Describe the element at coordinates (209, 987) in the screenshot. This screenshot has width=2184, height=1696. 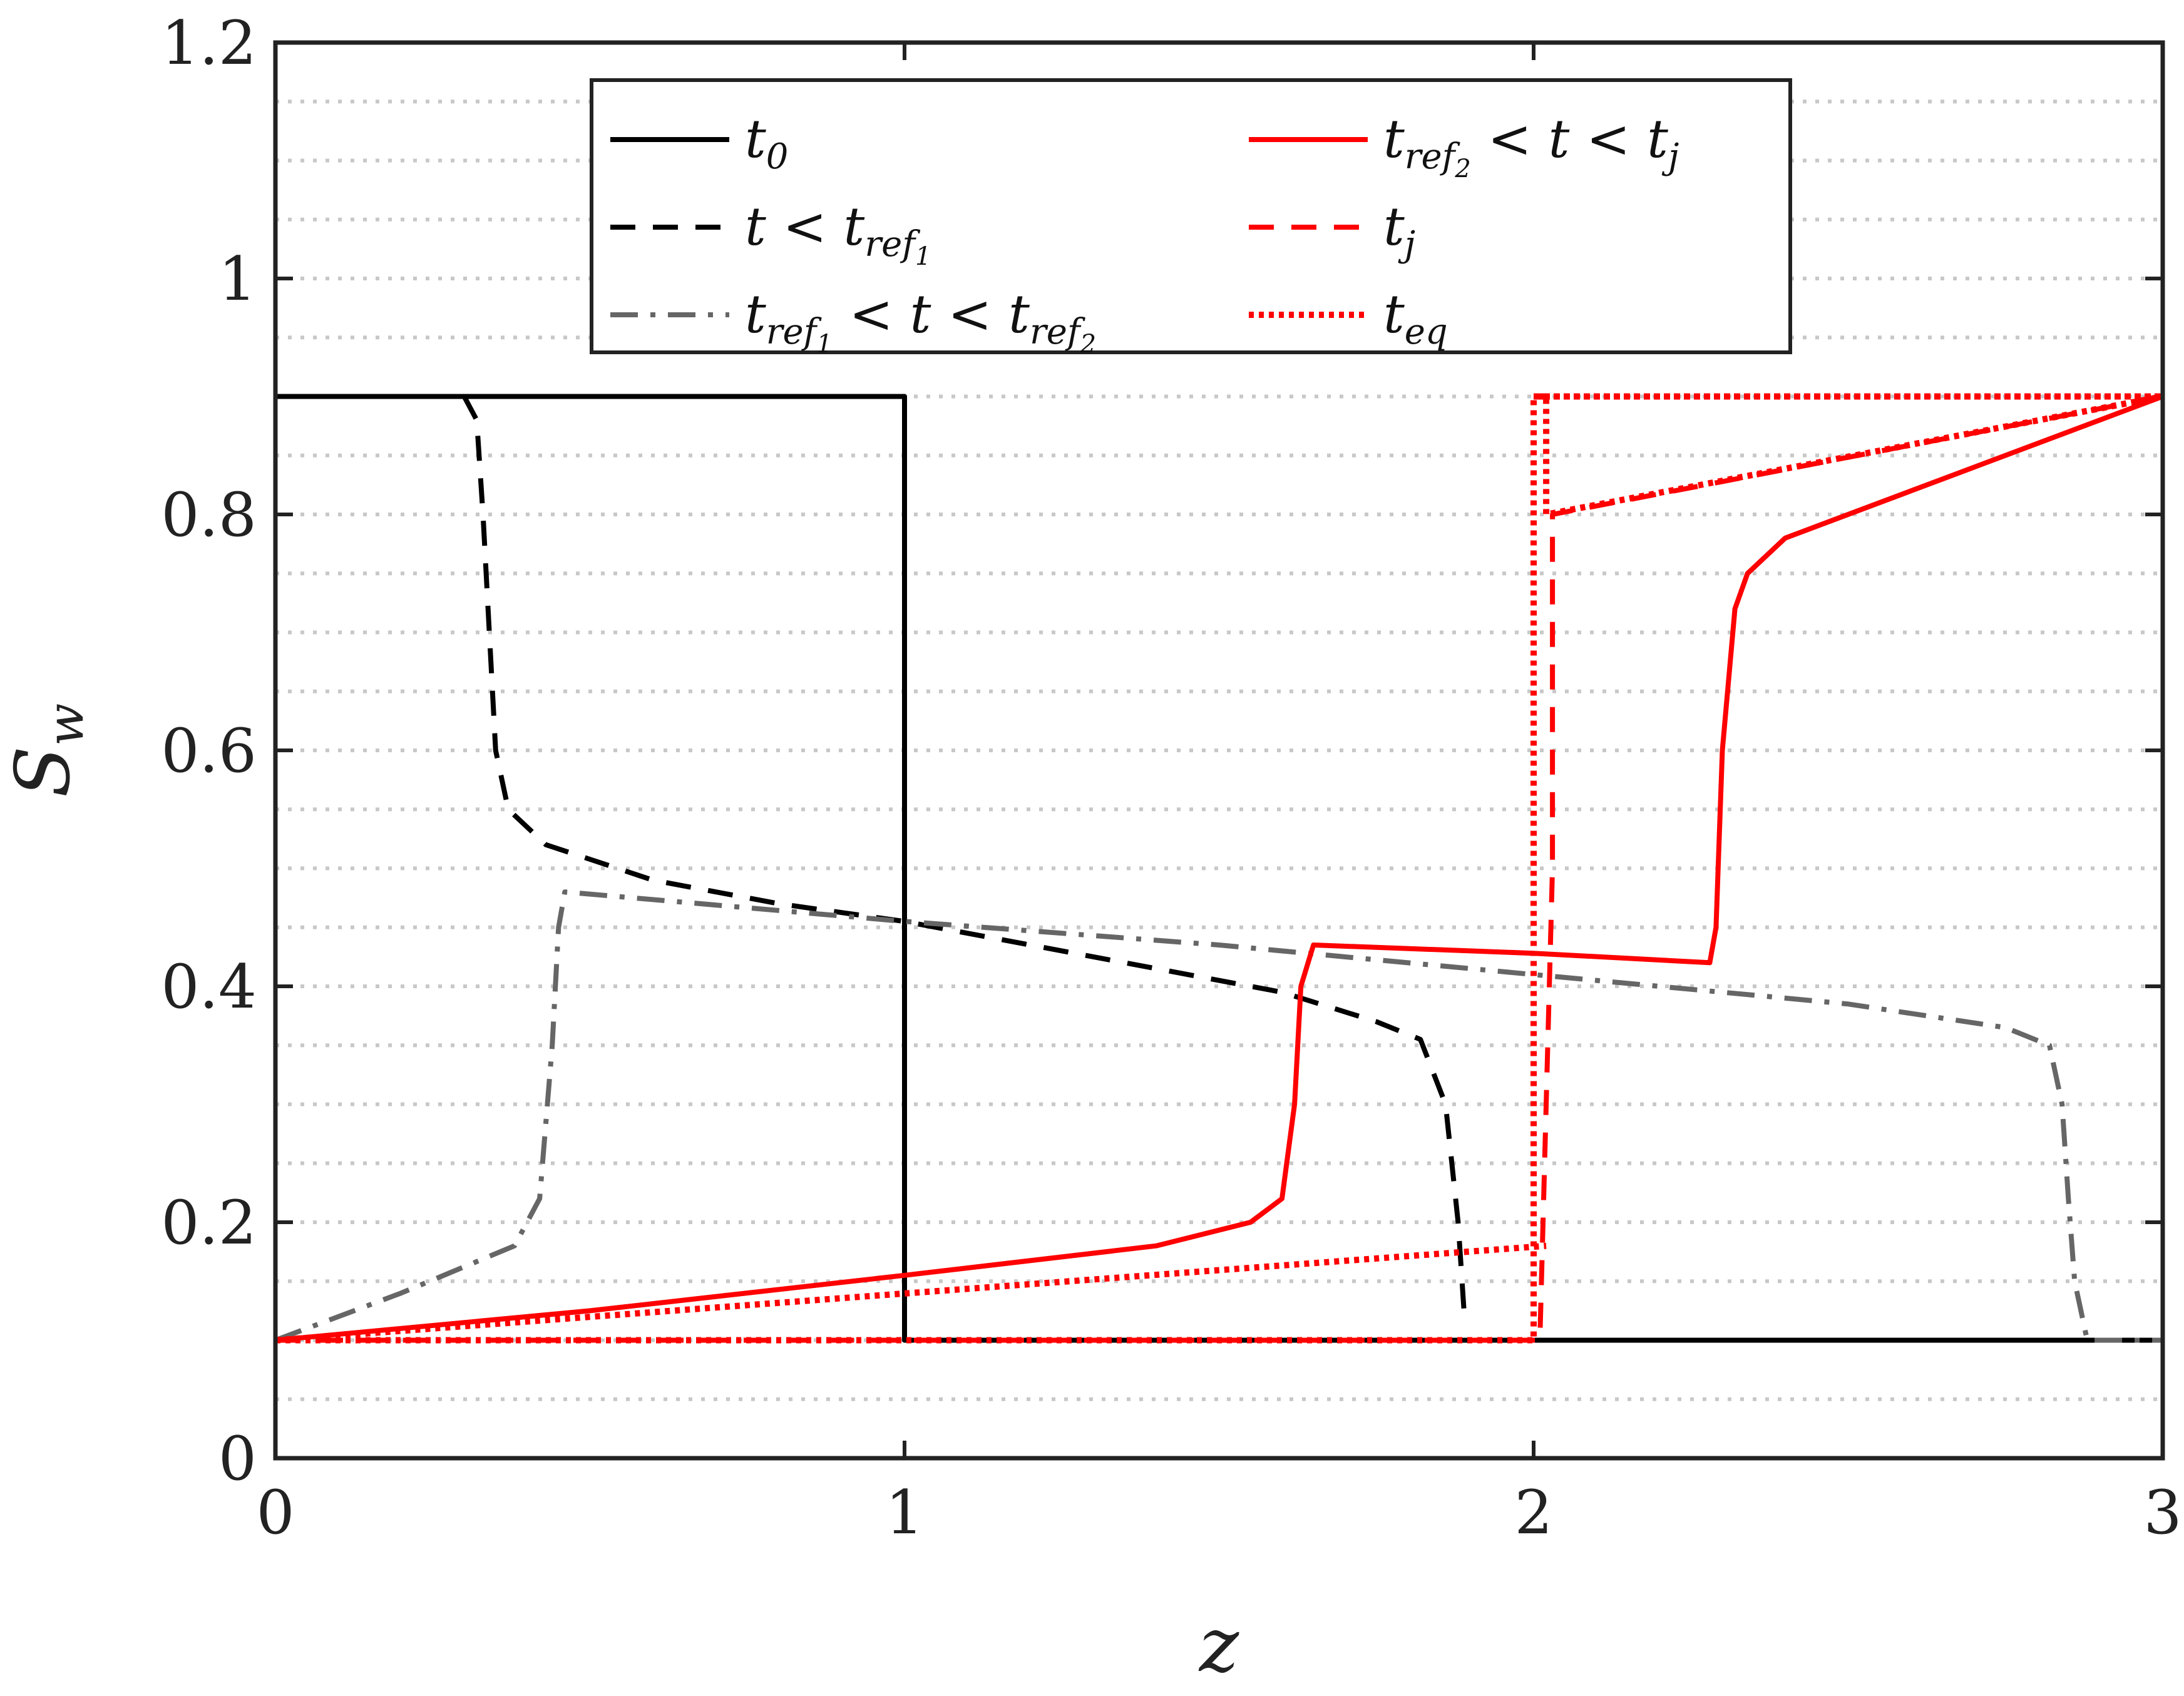
I see `y-tick-label: 0.4` at that location.